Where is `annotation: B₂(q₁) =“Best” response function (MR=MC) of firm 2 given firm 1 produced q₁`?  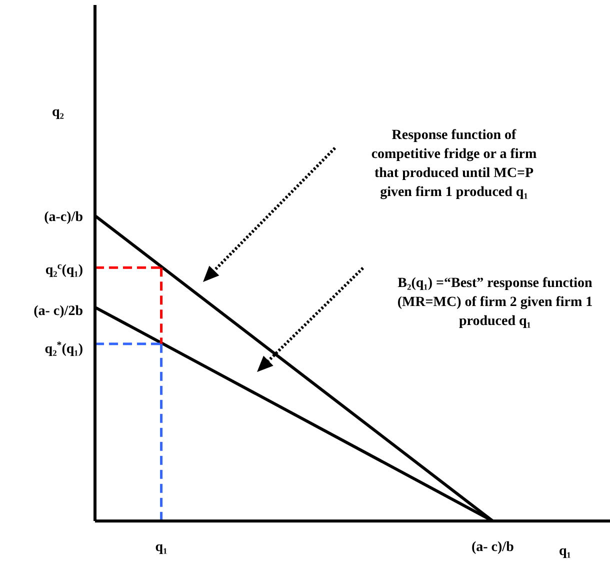
annotation: B₂(q₁) =“Best” response function (MR=MC) of firm 2 given firm 1 produced q₁ is located at coordinates (495, 303).